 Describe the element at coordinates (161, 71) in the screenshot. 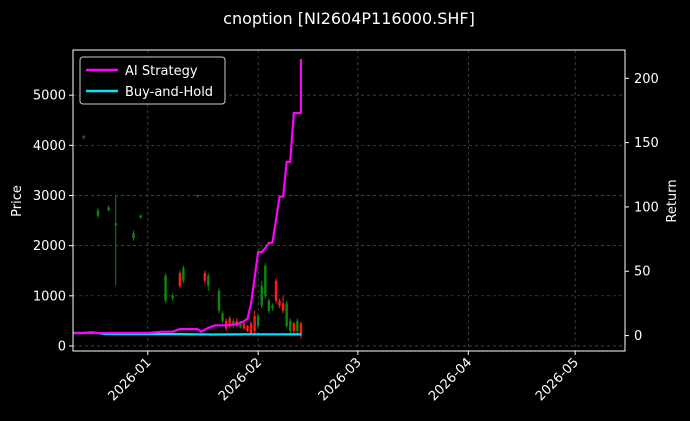

I see `legend-label-ai-strategy: AI Strategy` at that location.